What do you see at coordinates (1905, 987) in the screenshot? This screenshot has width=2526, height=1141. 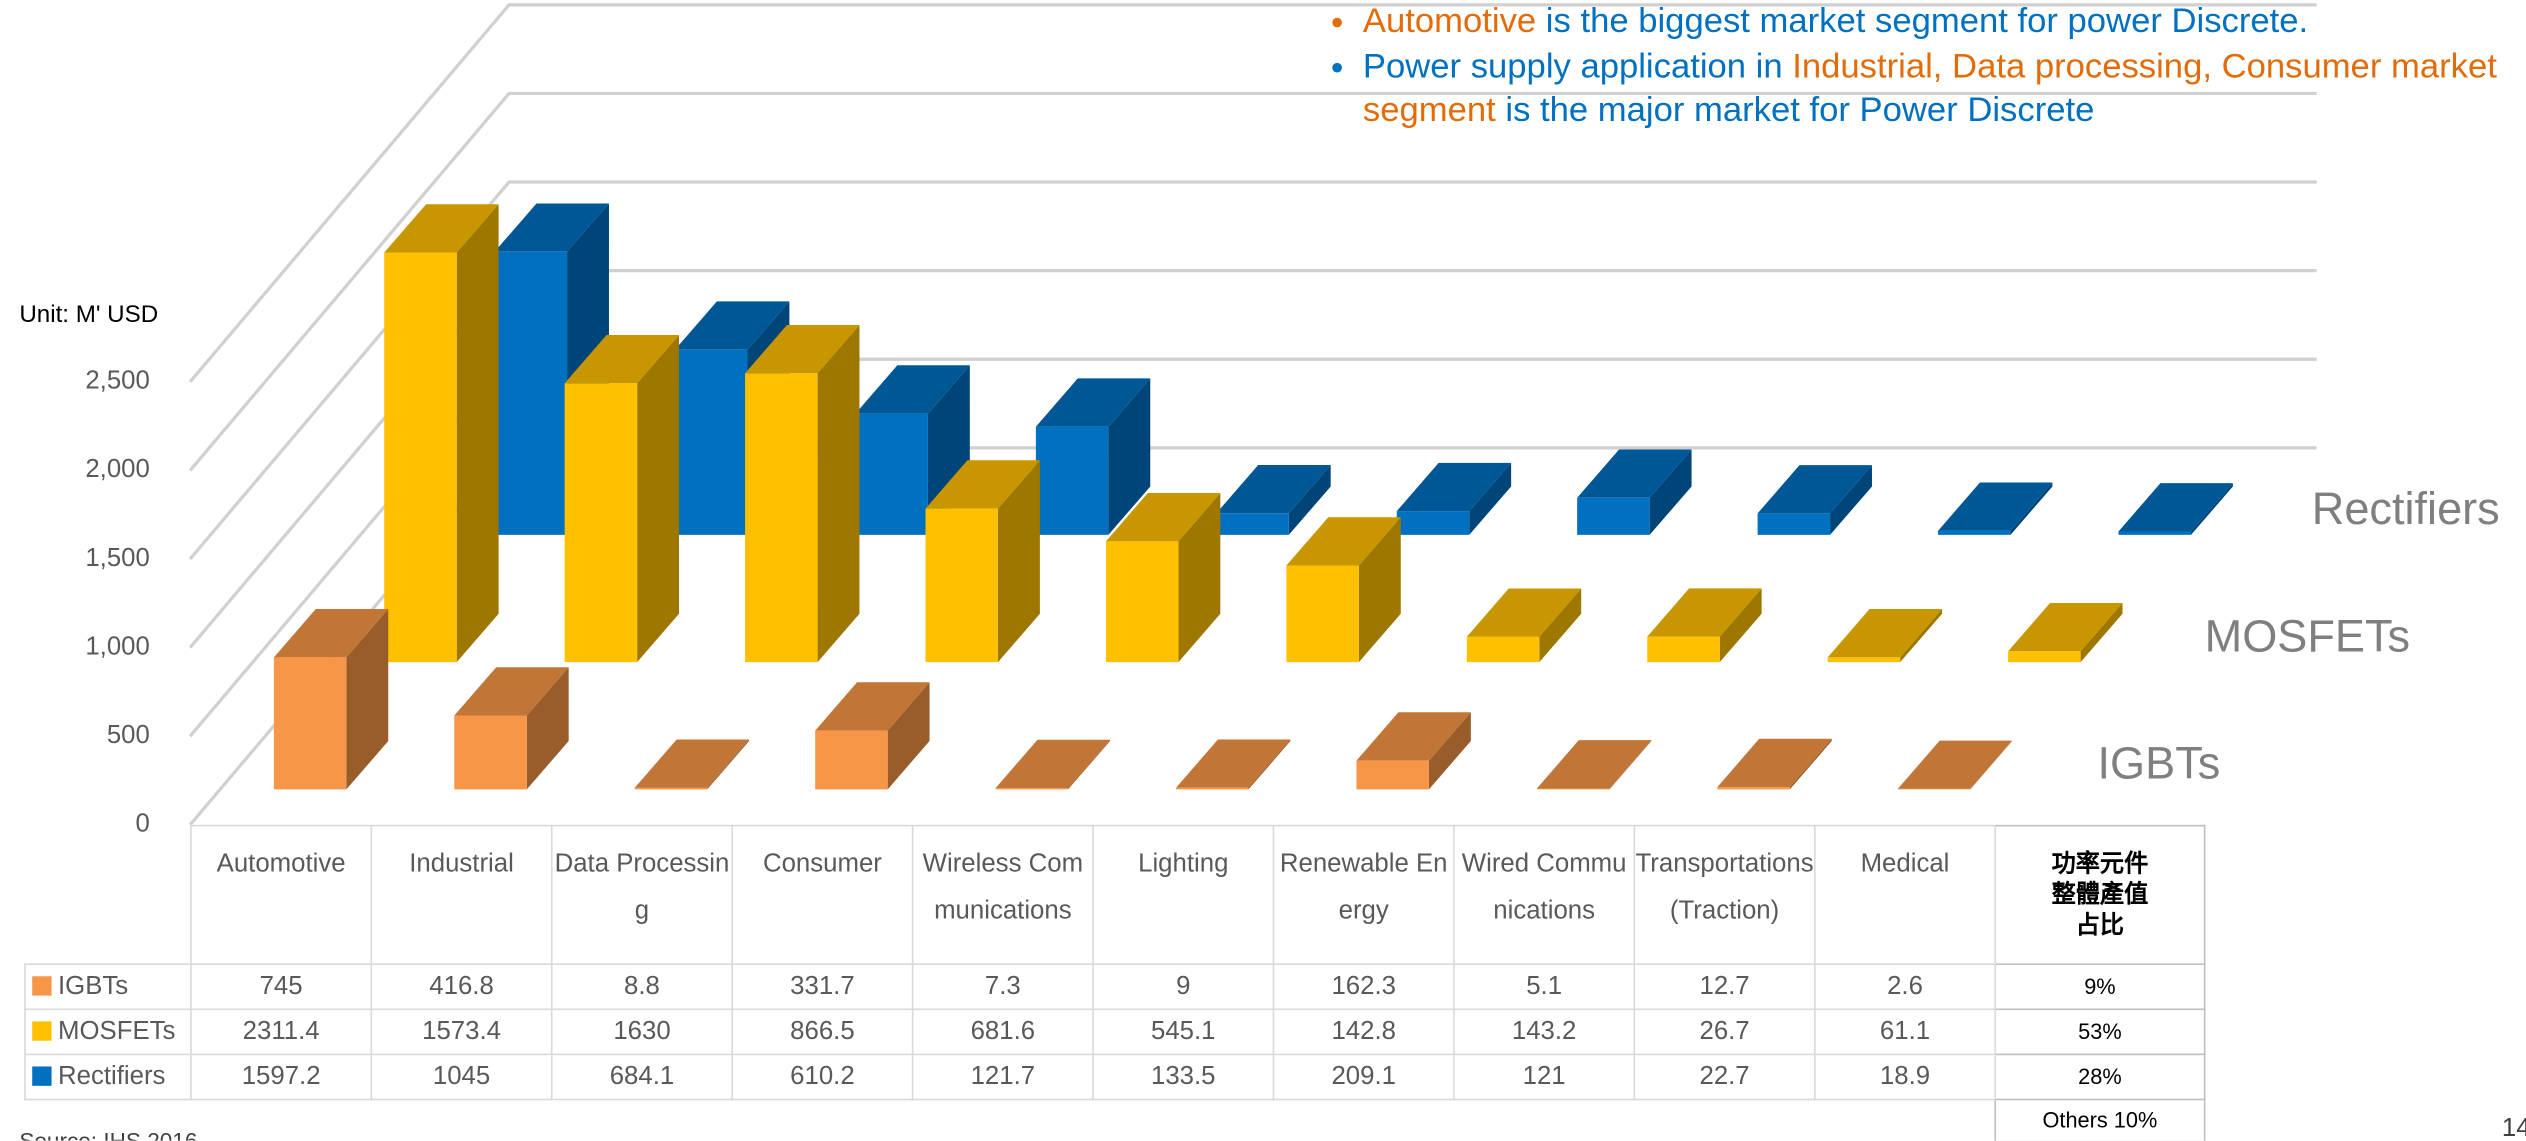 I see `value-cell: 2.6` at bounding box center [1905, 987].